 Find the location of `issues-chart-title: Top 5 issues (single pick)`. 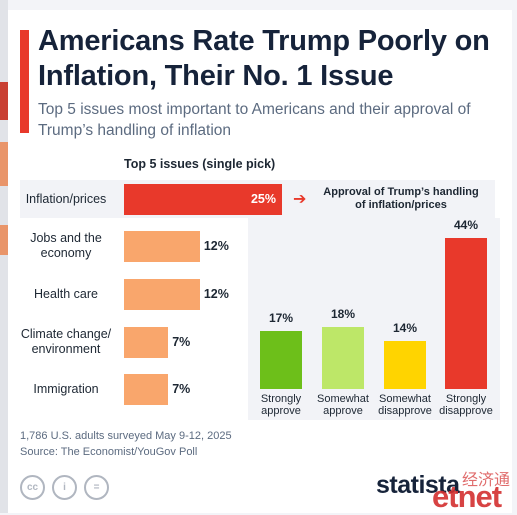

issues-chart-title: Top 5 issues (single pick) is located at coordinates (200, 164).